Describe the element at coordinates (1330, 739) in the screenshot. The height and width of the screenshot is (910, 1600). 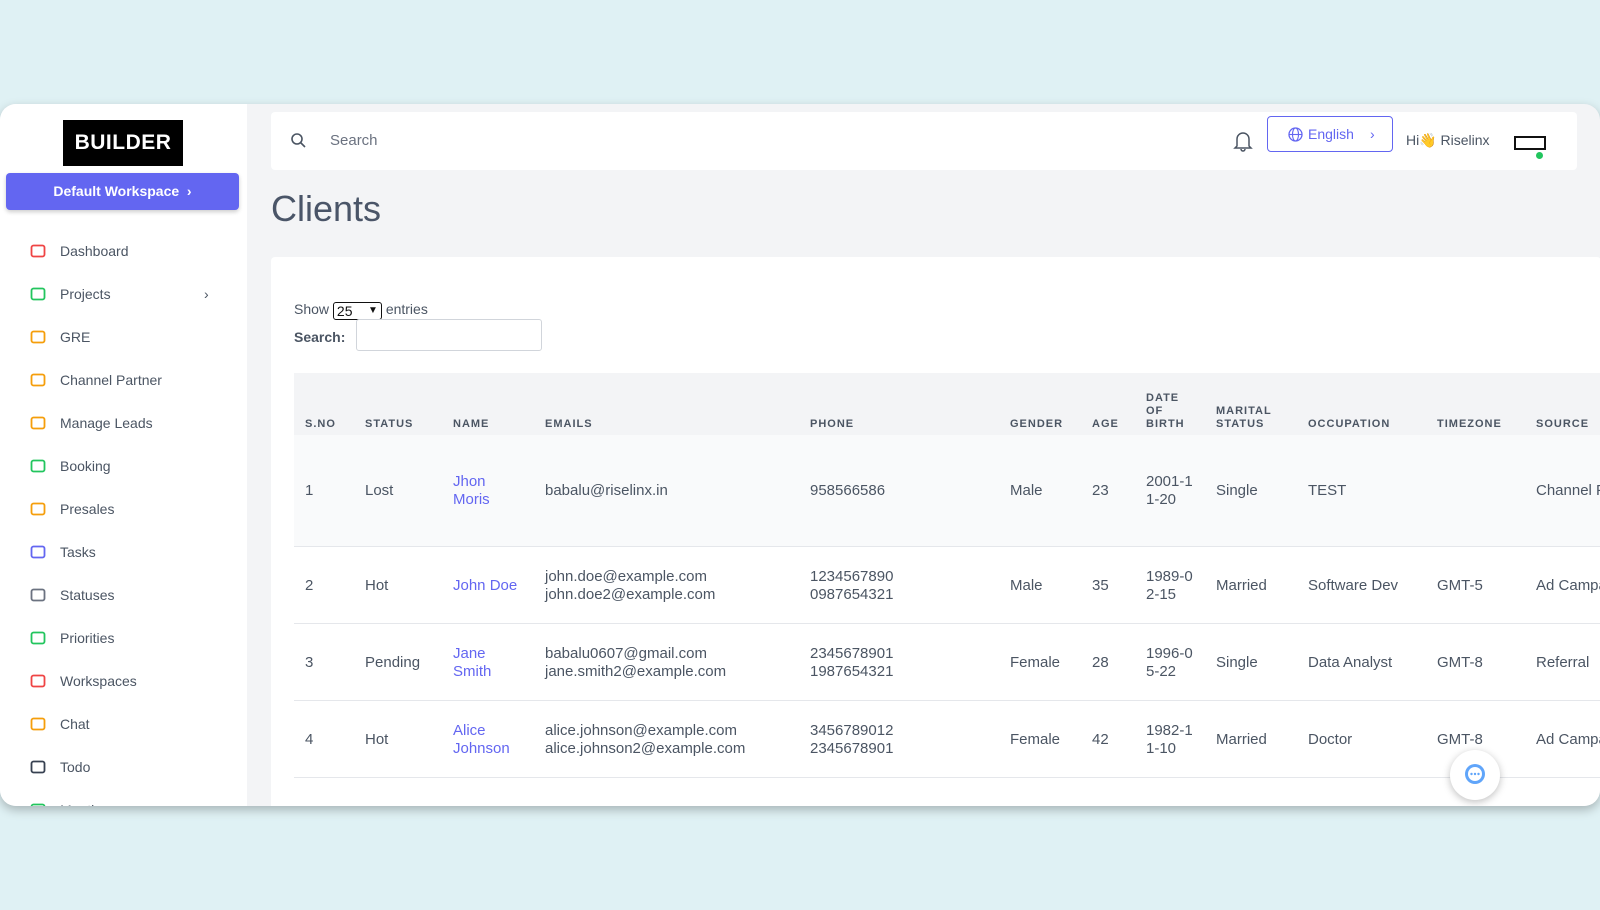
I see `cell-text: Doctor` at that location.